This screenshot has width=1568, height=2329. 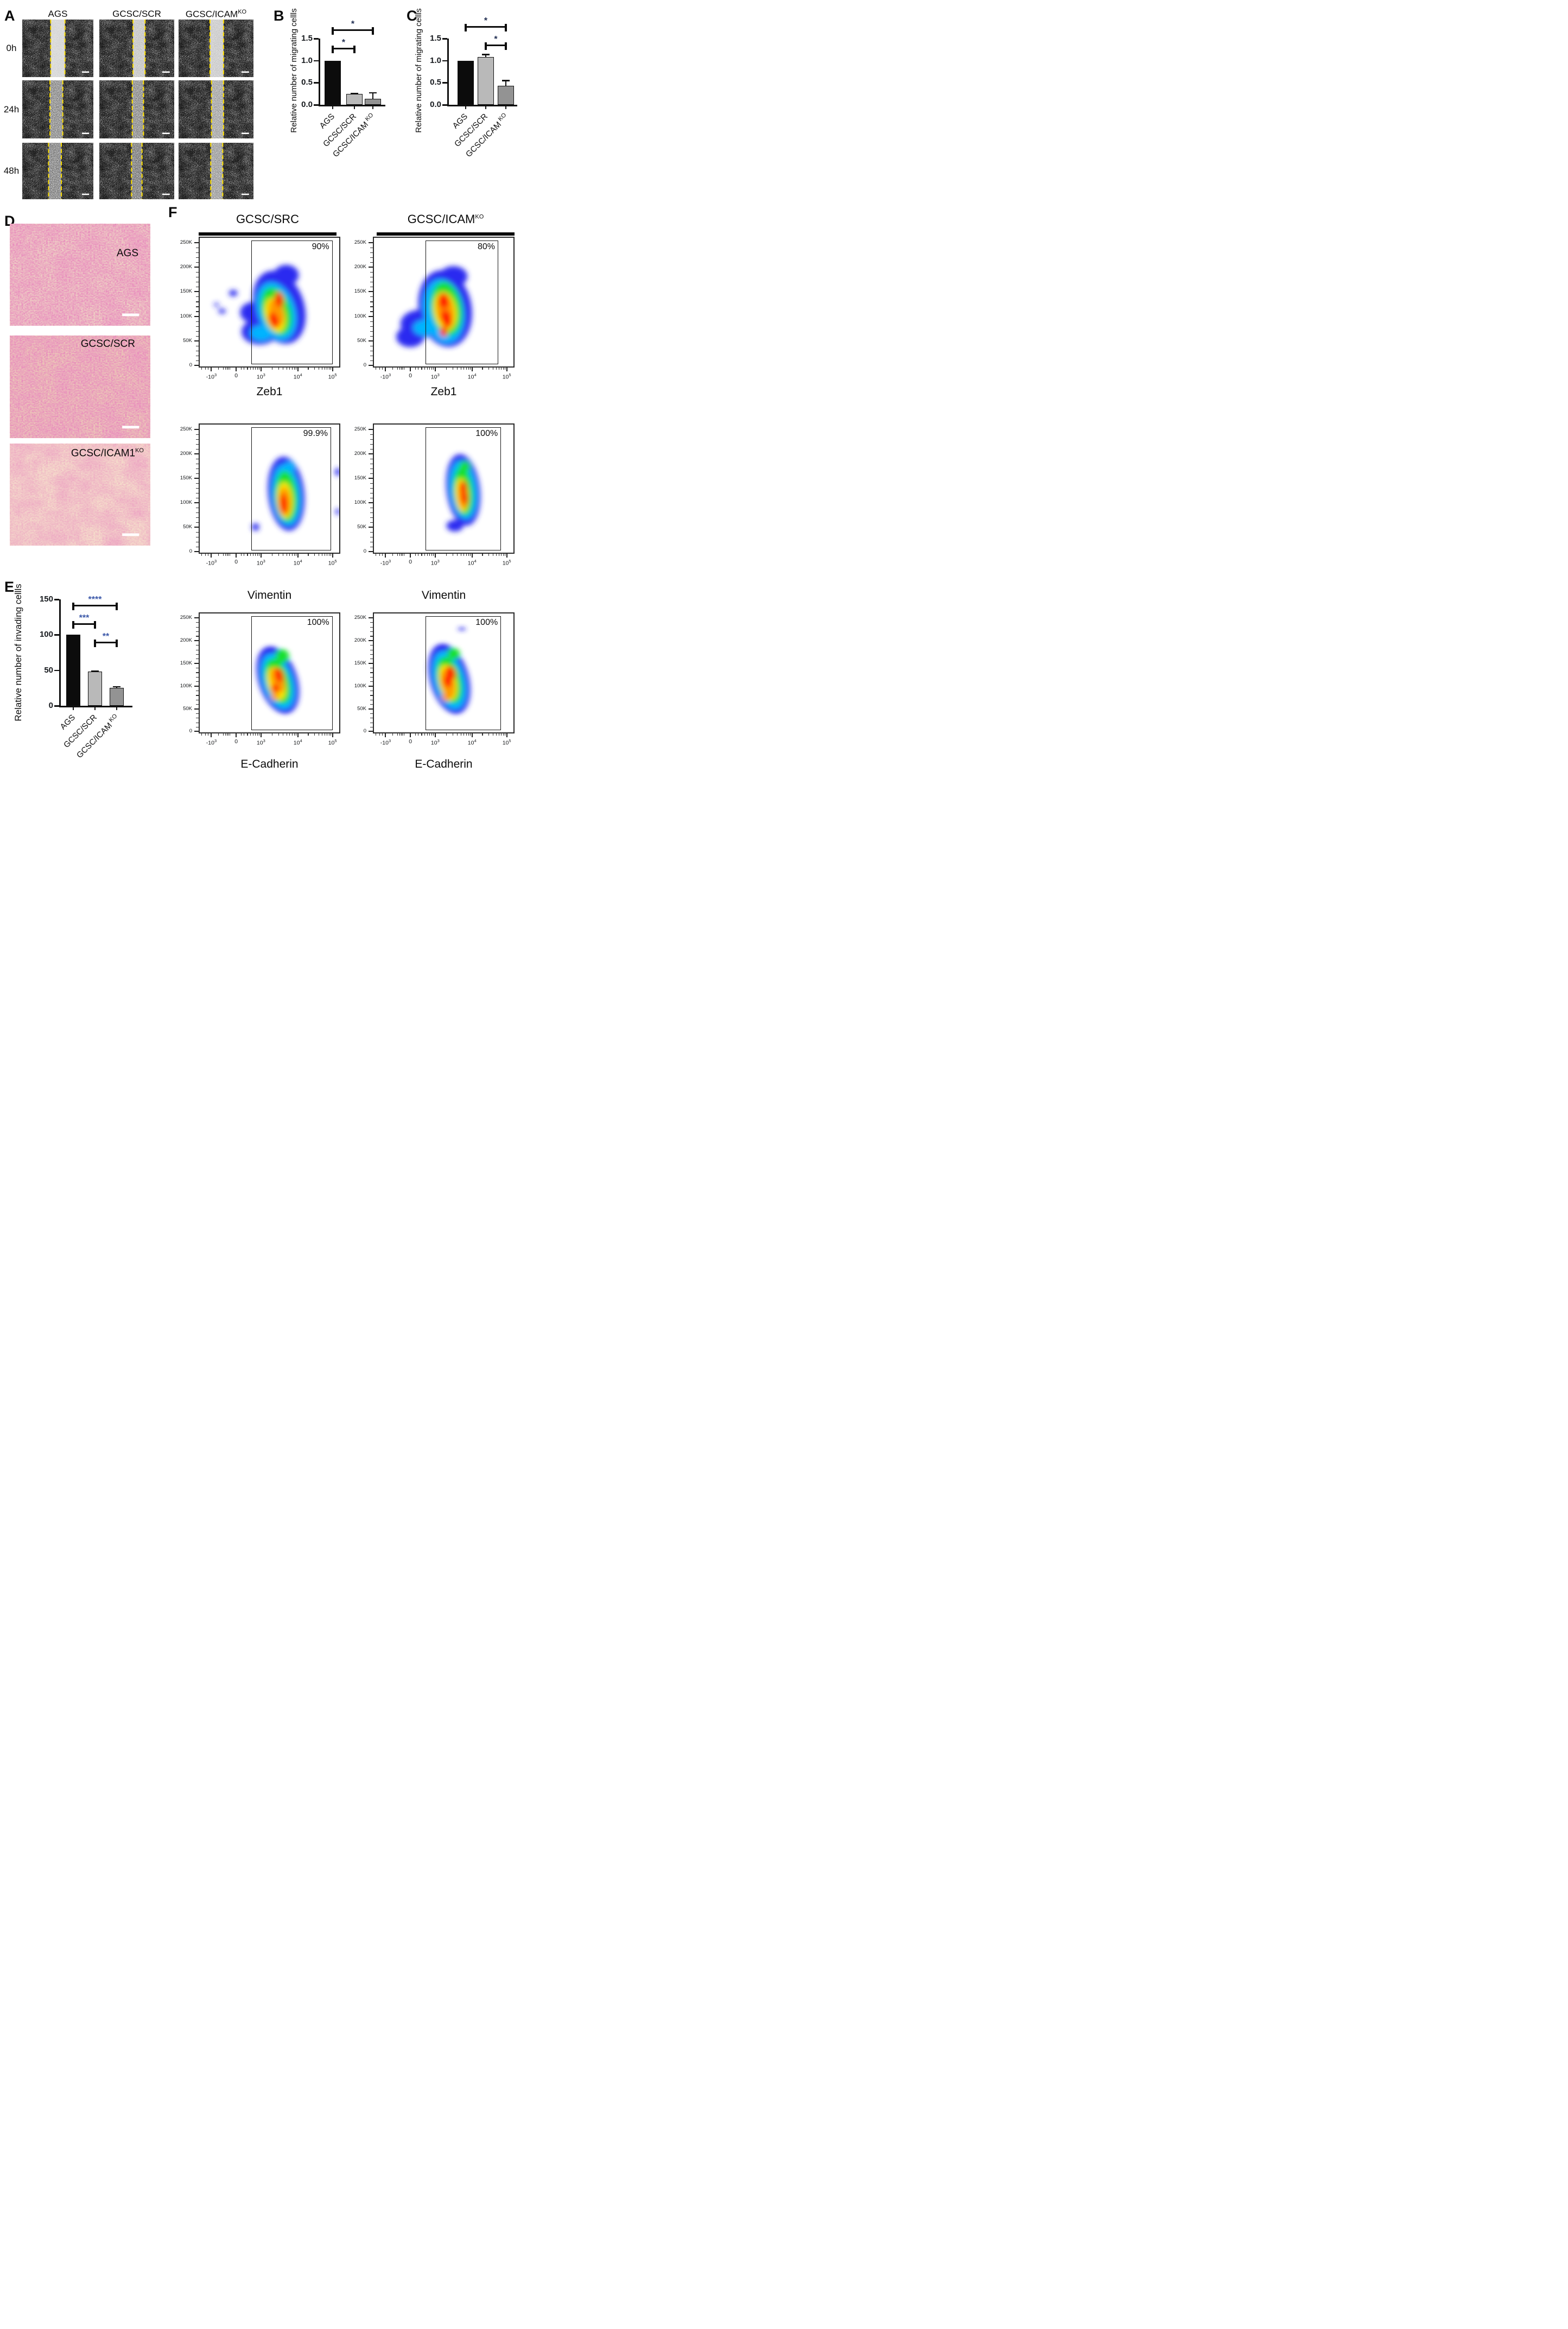 I want to click on category-text: AGS, so click(x=68, y=722).